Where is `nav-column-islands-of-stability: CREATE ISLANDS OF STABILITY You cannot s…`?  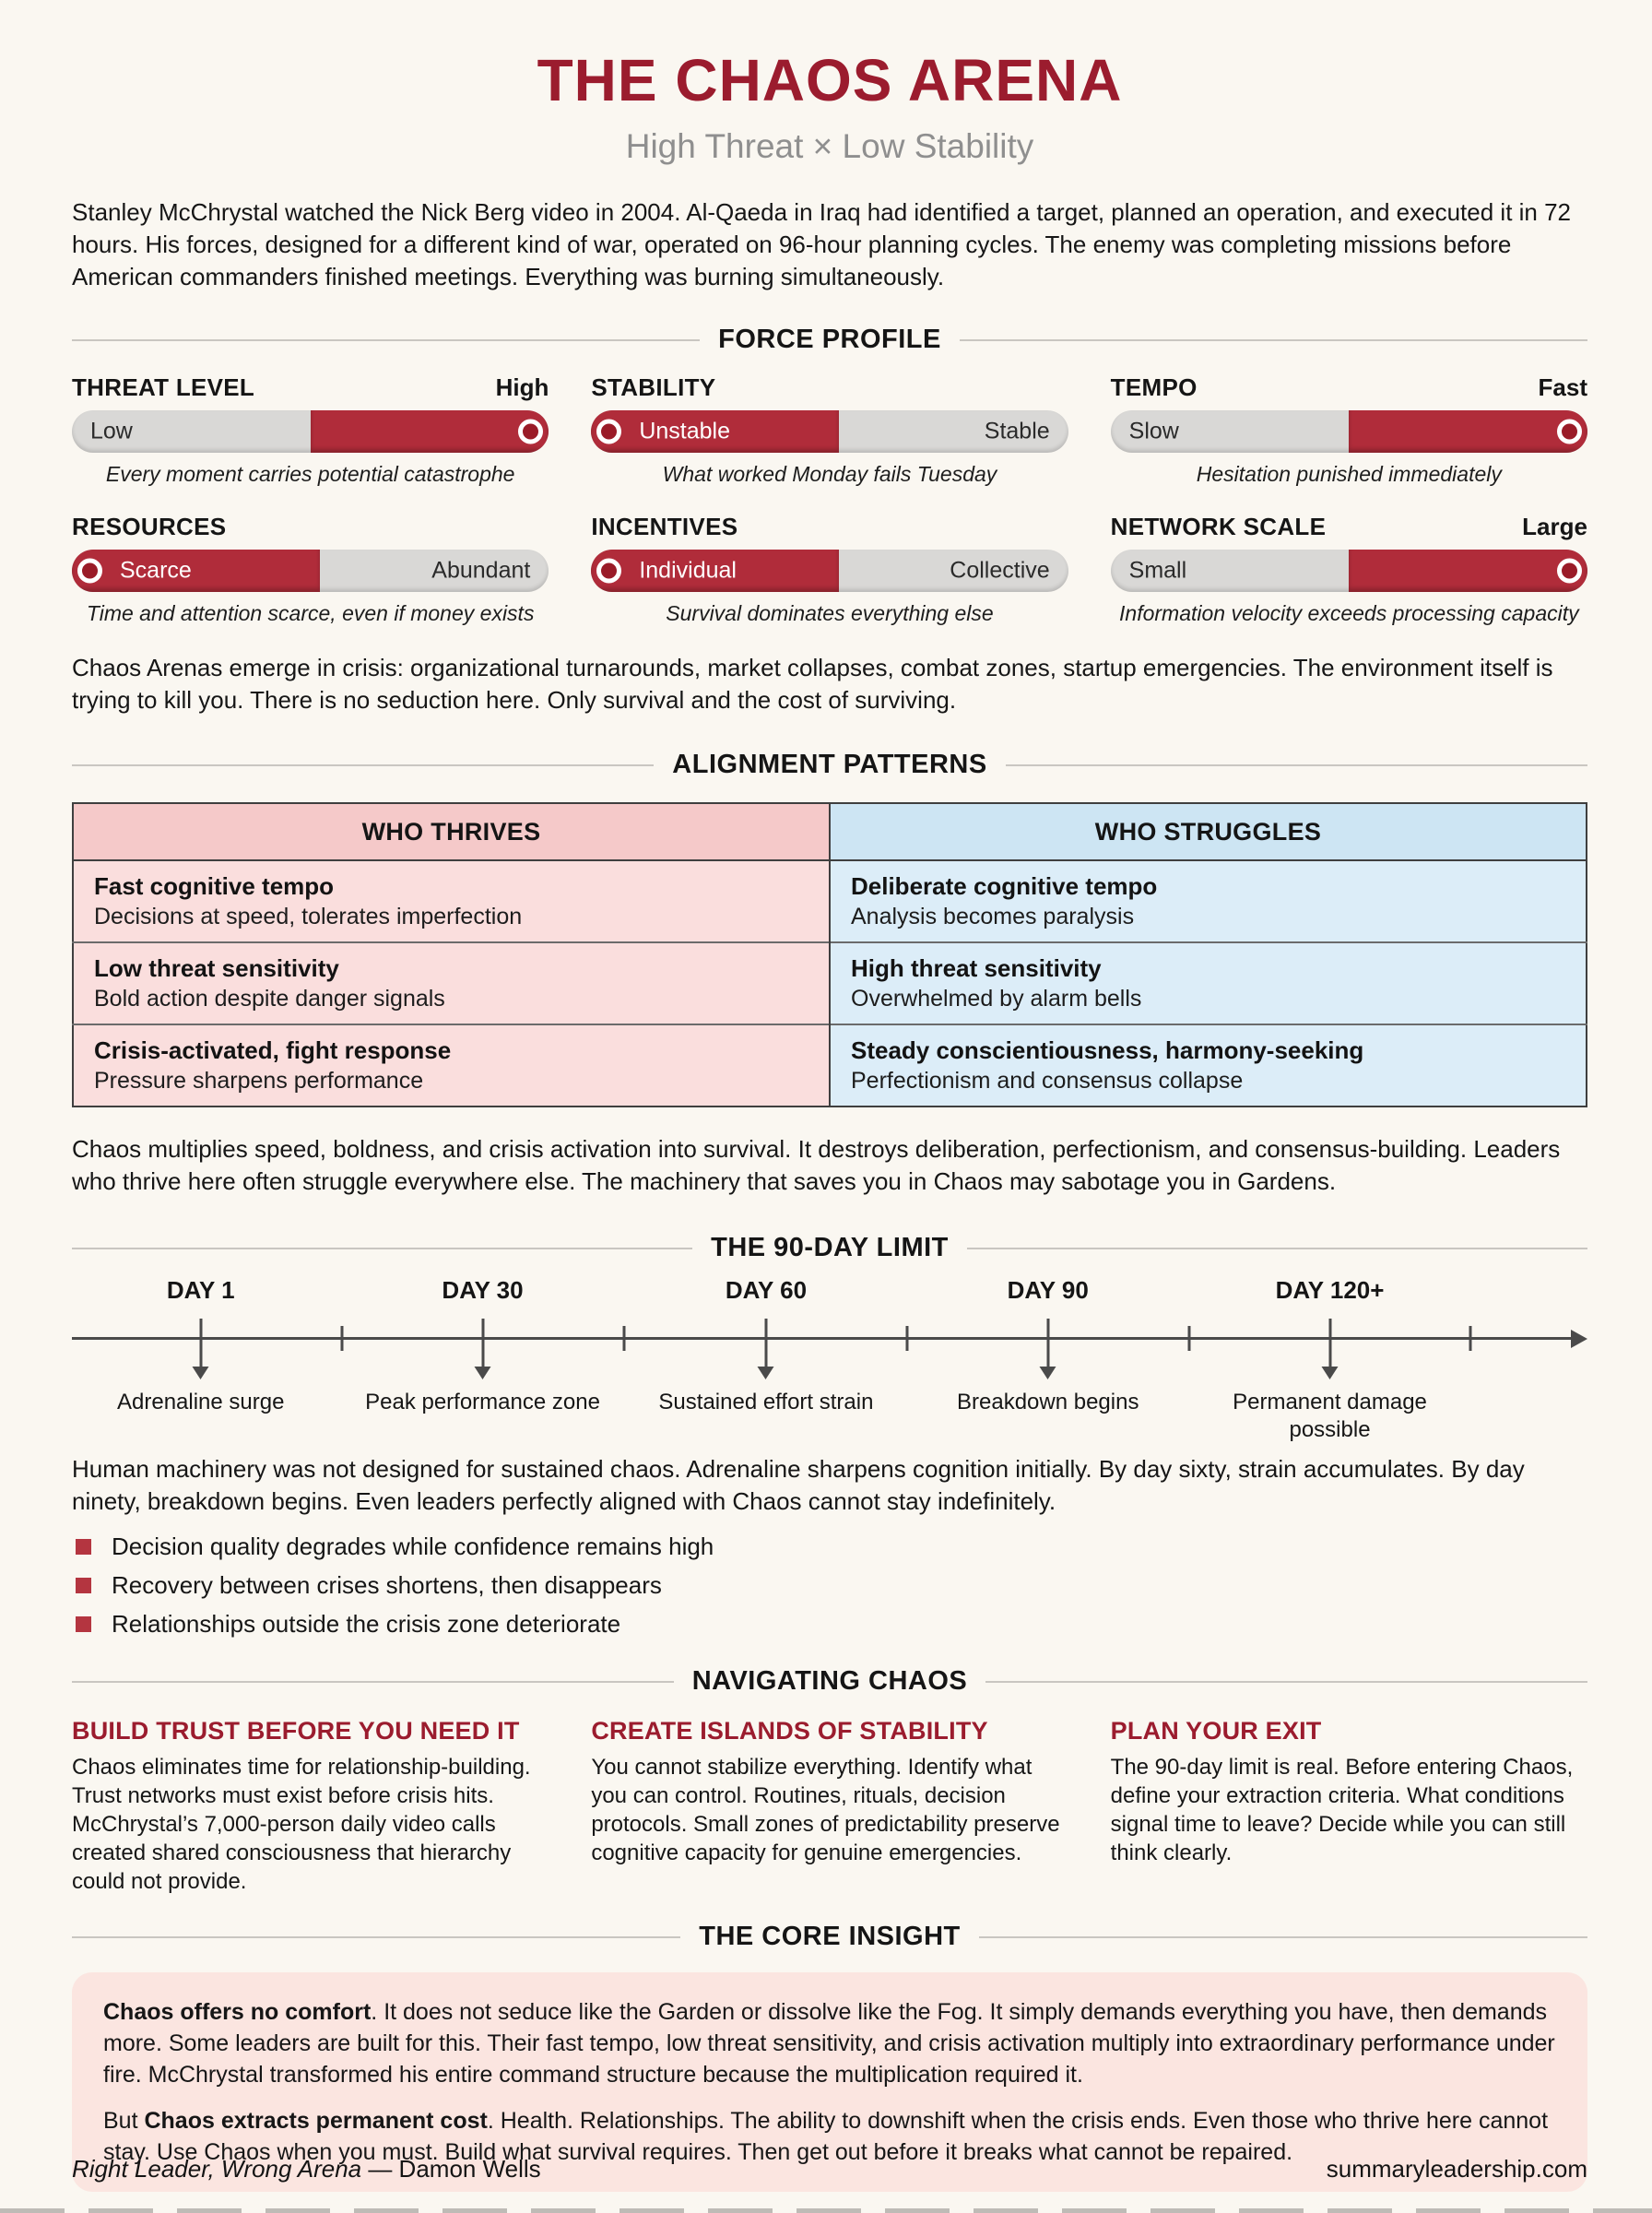
nav-column-islands-of-stability: CREATE ISLANDS OF STABILITY You cannot s… is located at coordinates (829, 1806).